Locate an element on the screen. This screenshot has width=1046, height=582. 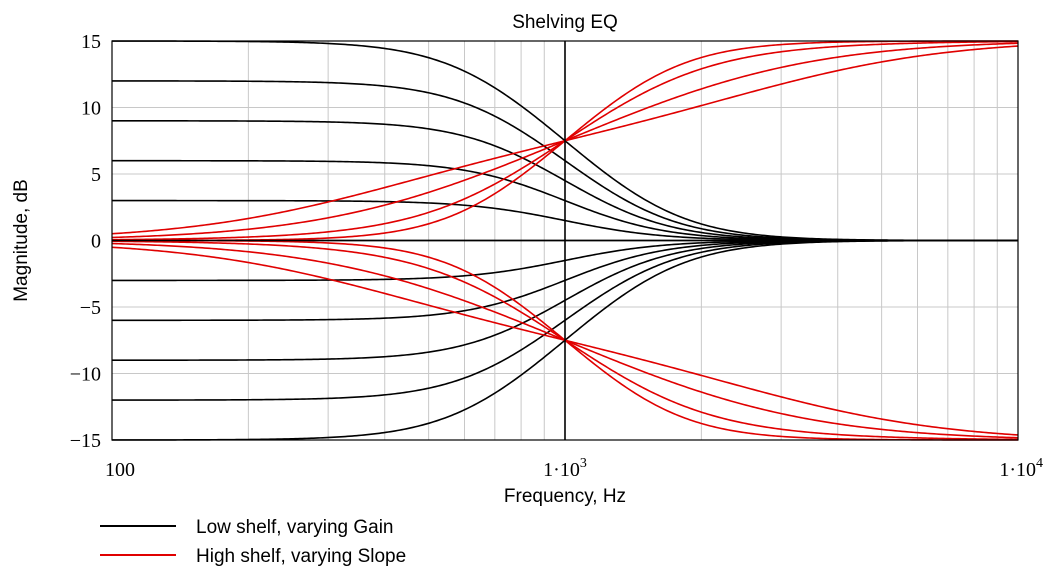
y-tick-label: 5 is located at coordinates (96, 175).